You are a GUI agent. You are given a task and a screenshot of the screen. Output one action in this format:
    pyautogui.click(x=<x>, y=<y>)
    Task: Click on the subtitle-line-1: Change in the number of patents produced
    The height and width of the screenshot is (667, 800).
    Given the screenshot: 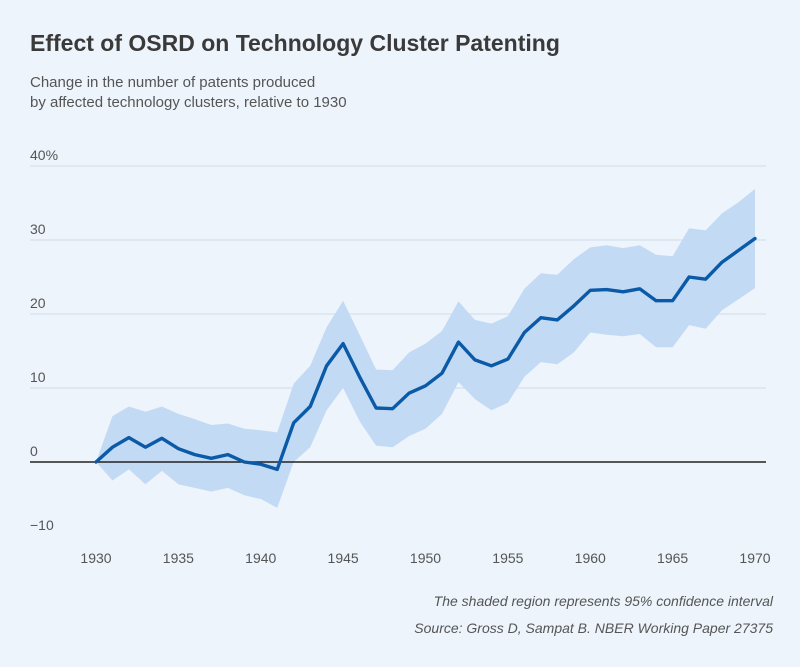 What is the action you would take?
    pyautogui.click(x=173, y=82)
    